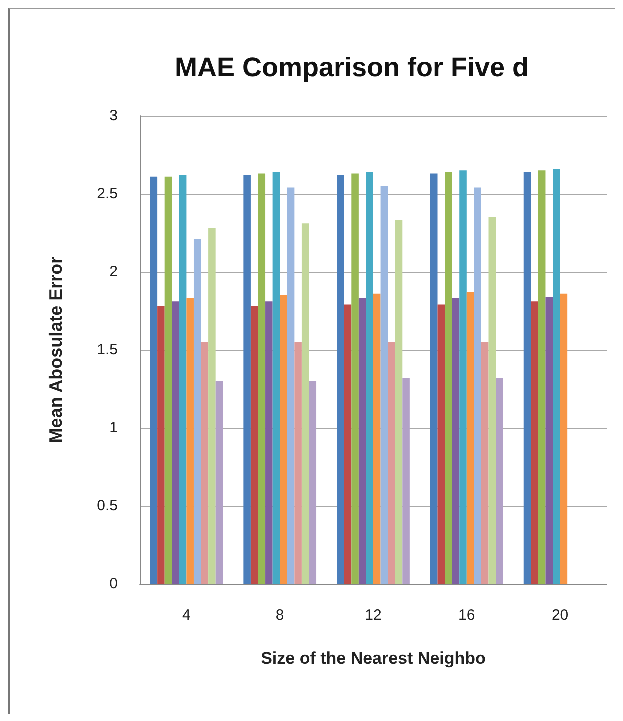 The height and width of the screenshot is (721, 623). What do you see at coordinates (560, 615) in the screenshot?
I see `x-tick-label: 20` at bounding box center [560, 615].